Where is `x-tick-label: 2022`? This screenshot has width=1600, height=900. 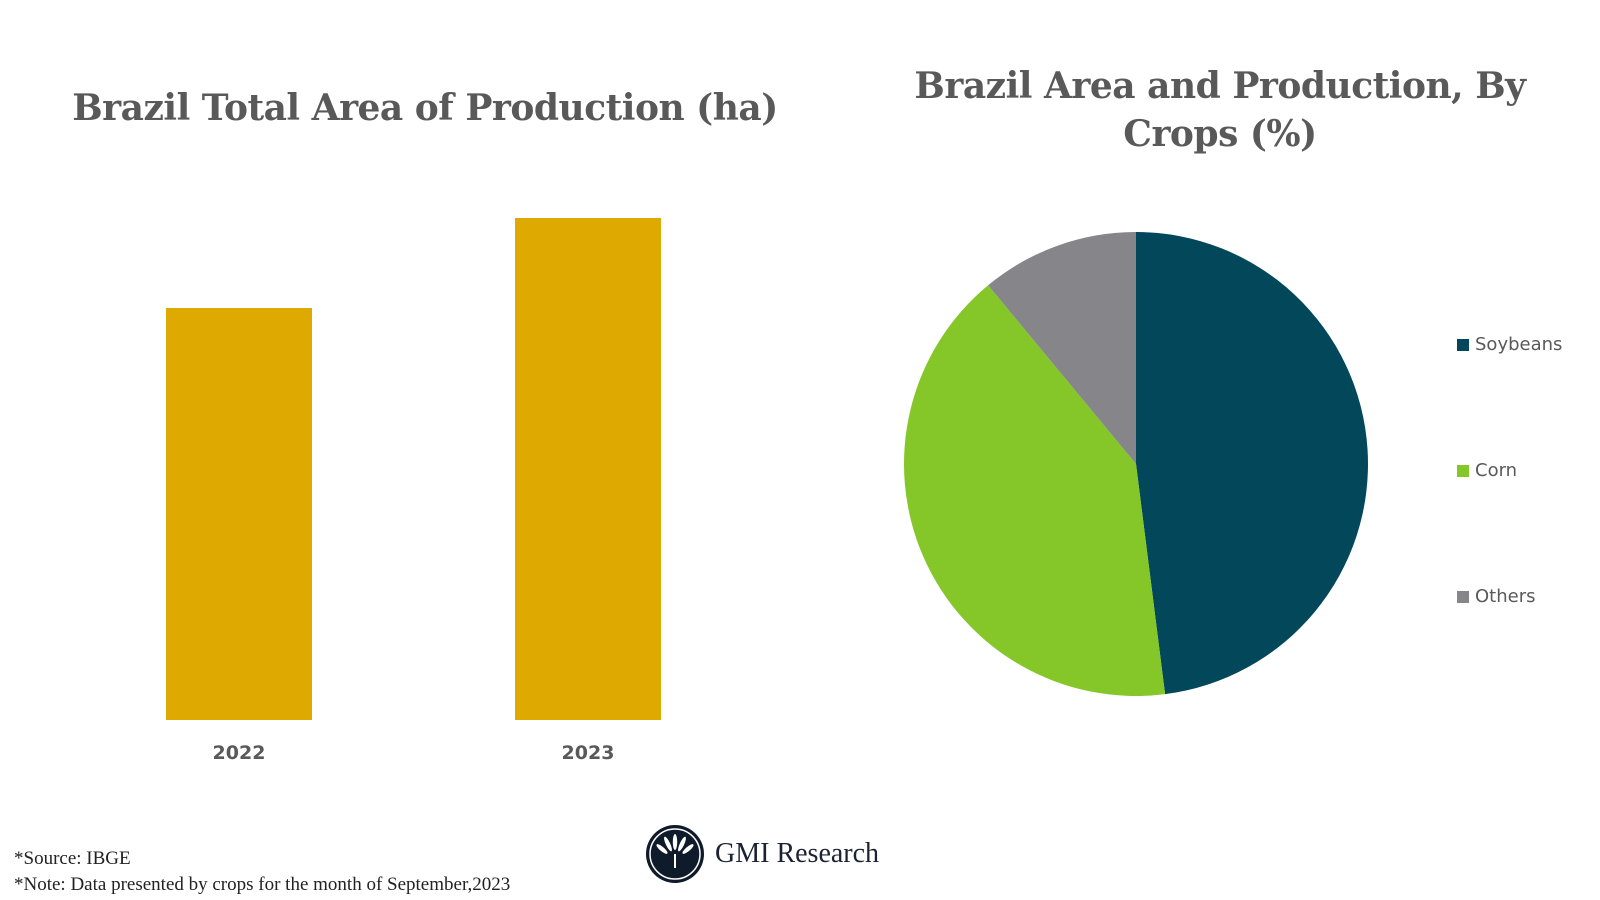
x-tick-label: 2022 is located at coordinates (239, 753).